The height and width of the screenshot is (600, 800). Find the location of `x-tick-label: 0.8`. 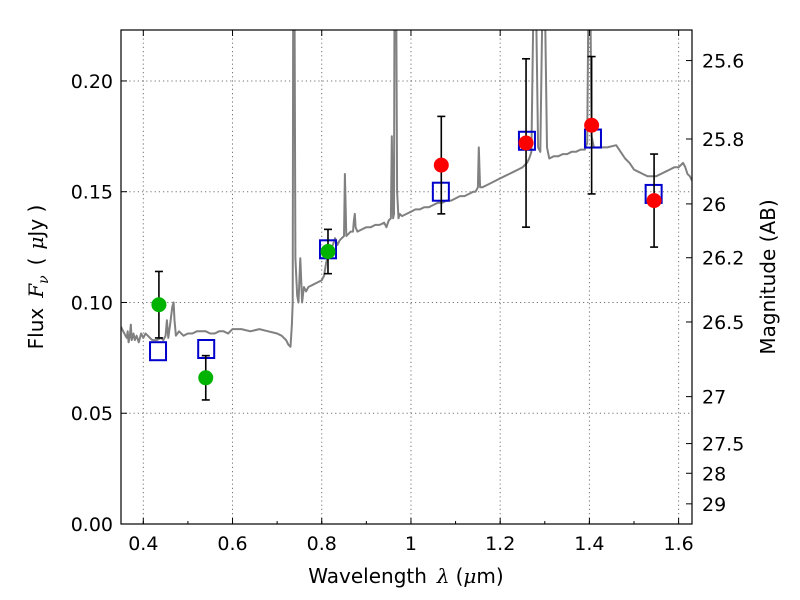

x-tick-label: 0.8 is located at coordinates (322, 544).